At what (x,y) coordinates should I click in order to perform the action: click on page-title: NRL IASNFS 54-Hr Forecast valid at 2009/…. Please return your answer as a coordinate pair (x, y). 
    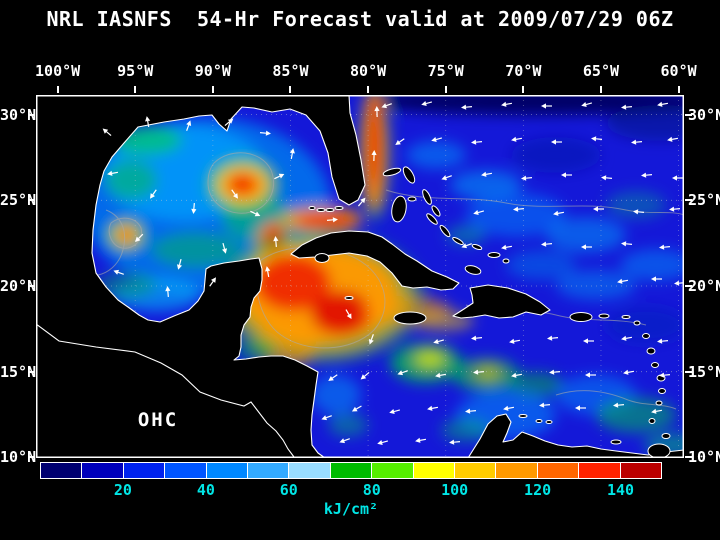
    Looking at the image, I should click on (360, 19).